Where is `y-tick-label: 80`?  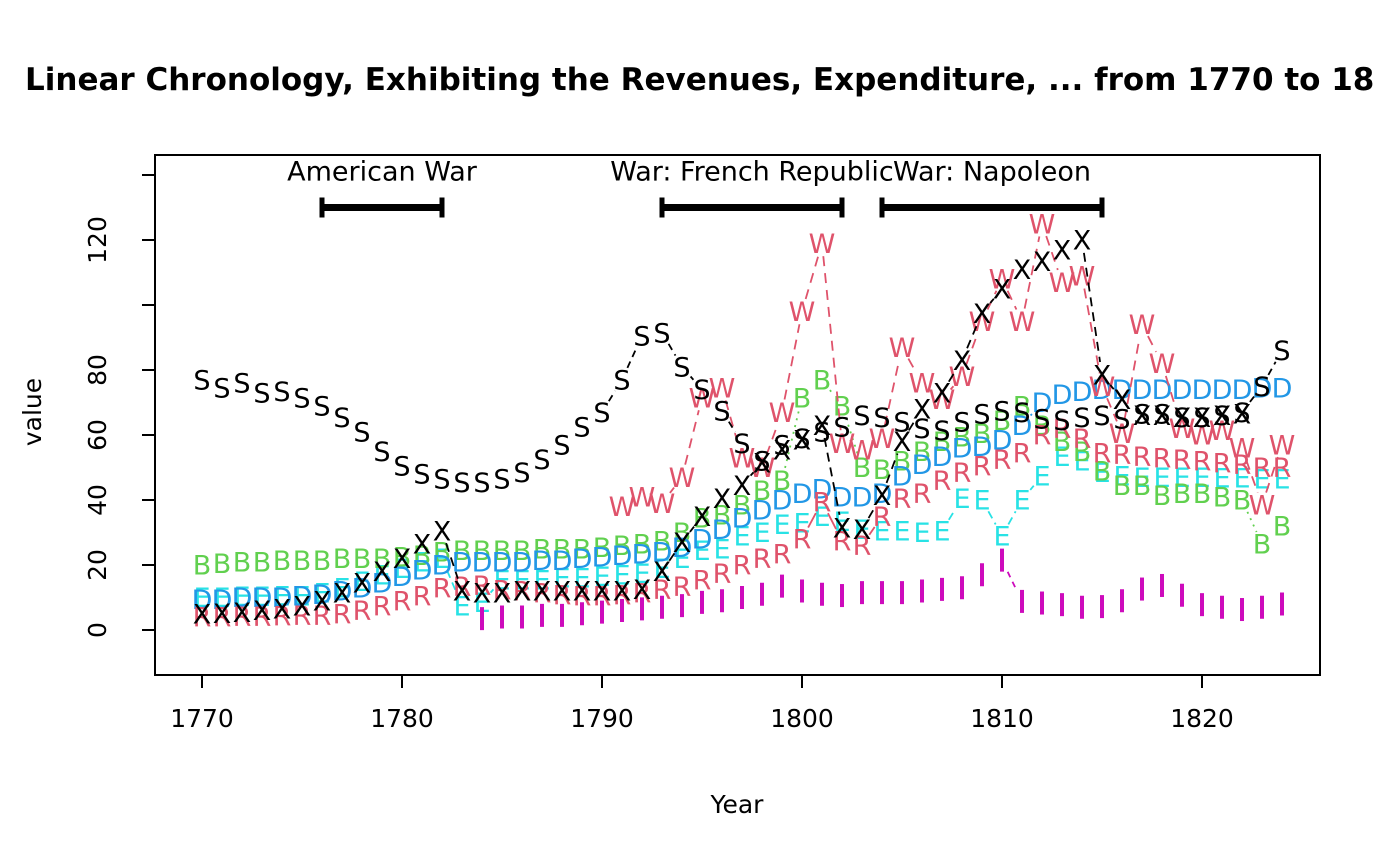 y-tick-label: 80 is located at coordinates (97, 370).